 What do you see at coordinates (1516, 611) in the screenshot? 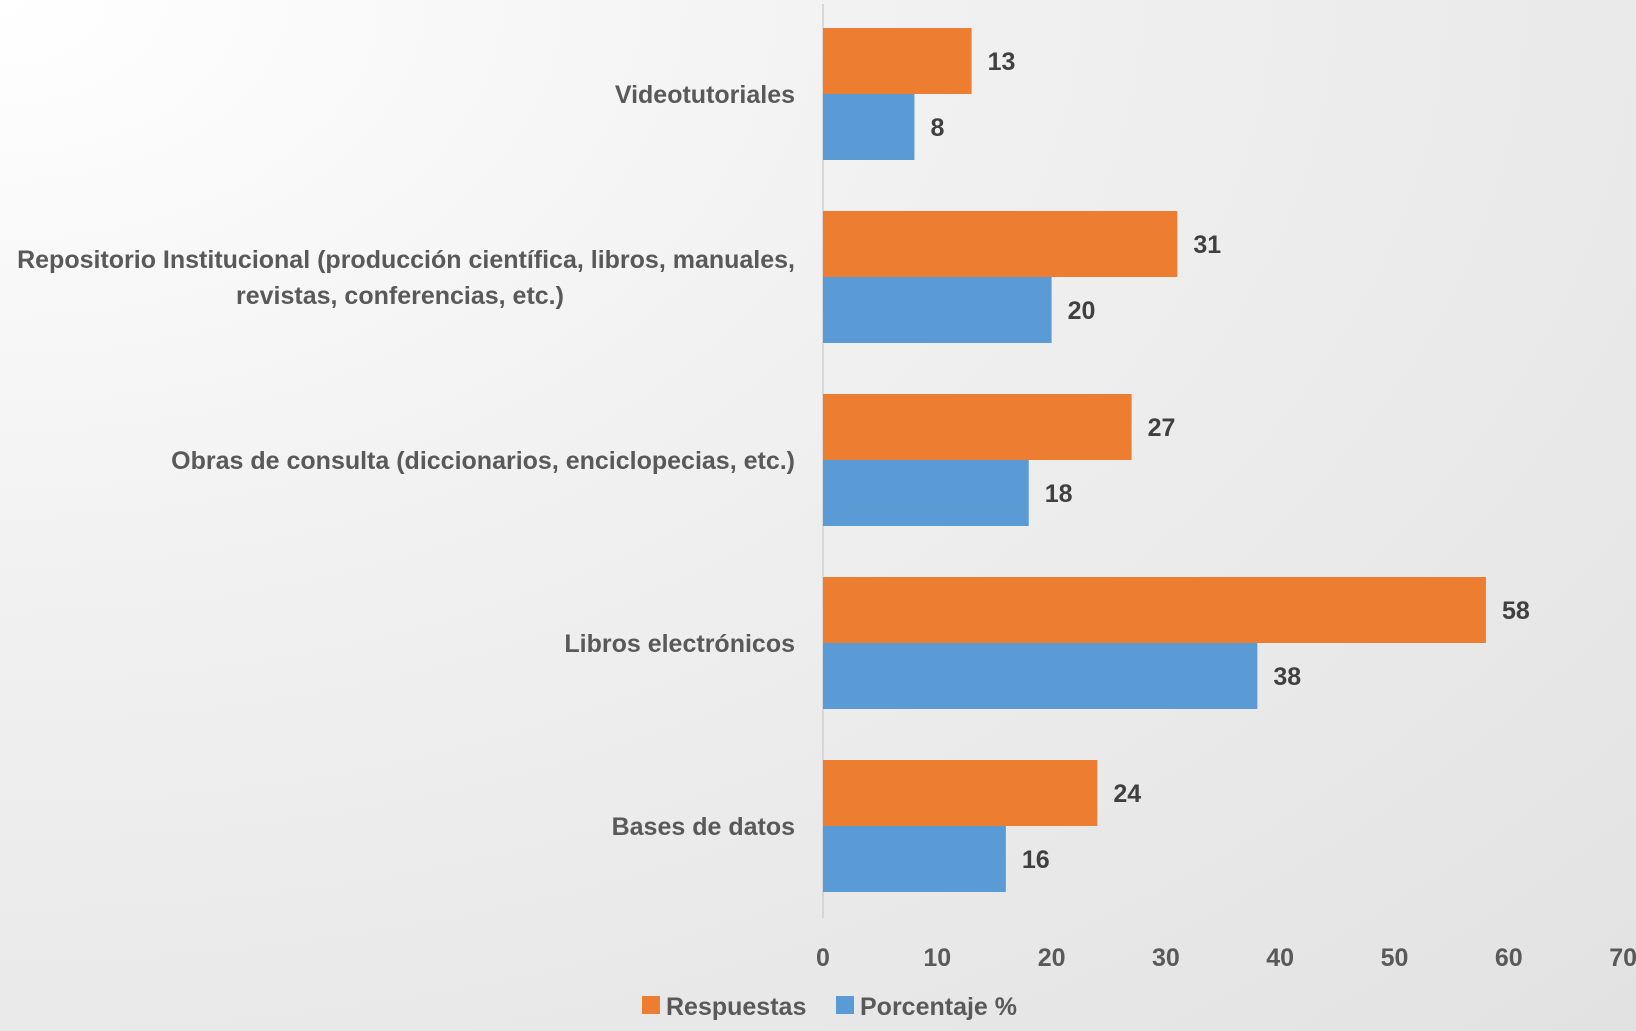
I see `data-label-respuestas-3: 58` at bounding box center [1516, 611].